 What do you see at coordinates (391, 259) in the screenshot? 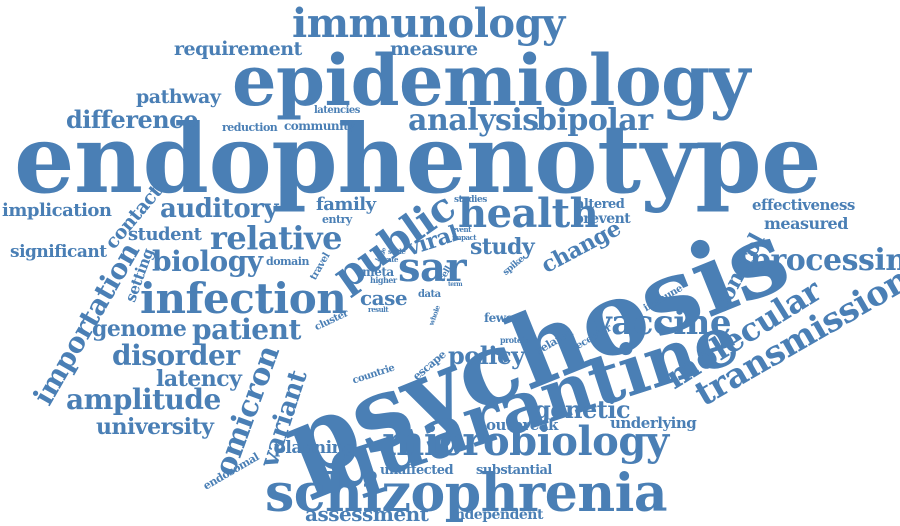
I see `word-rate: rate` at bounding box center [391, 259].